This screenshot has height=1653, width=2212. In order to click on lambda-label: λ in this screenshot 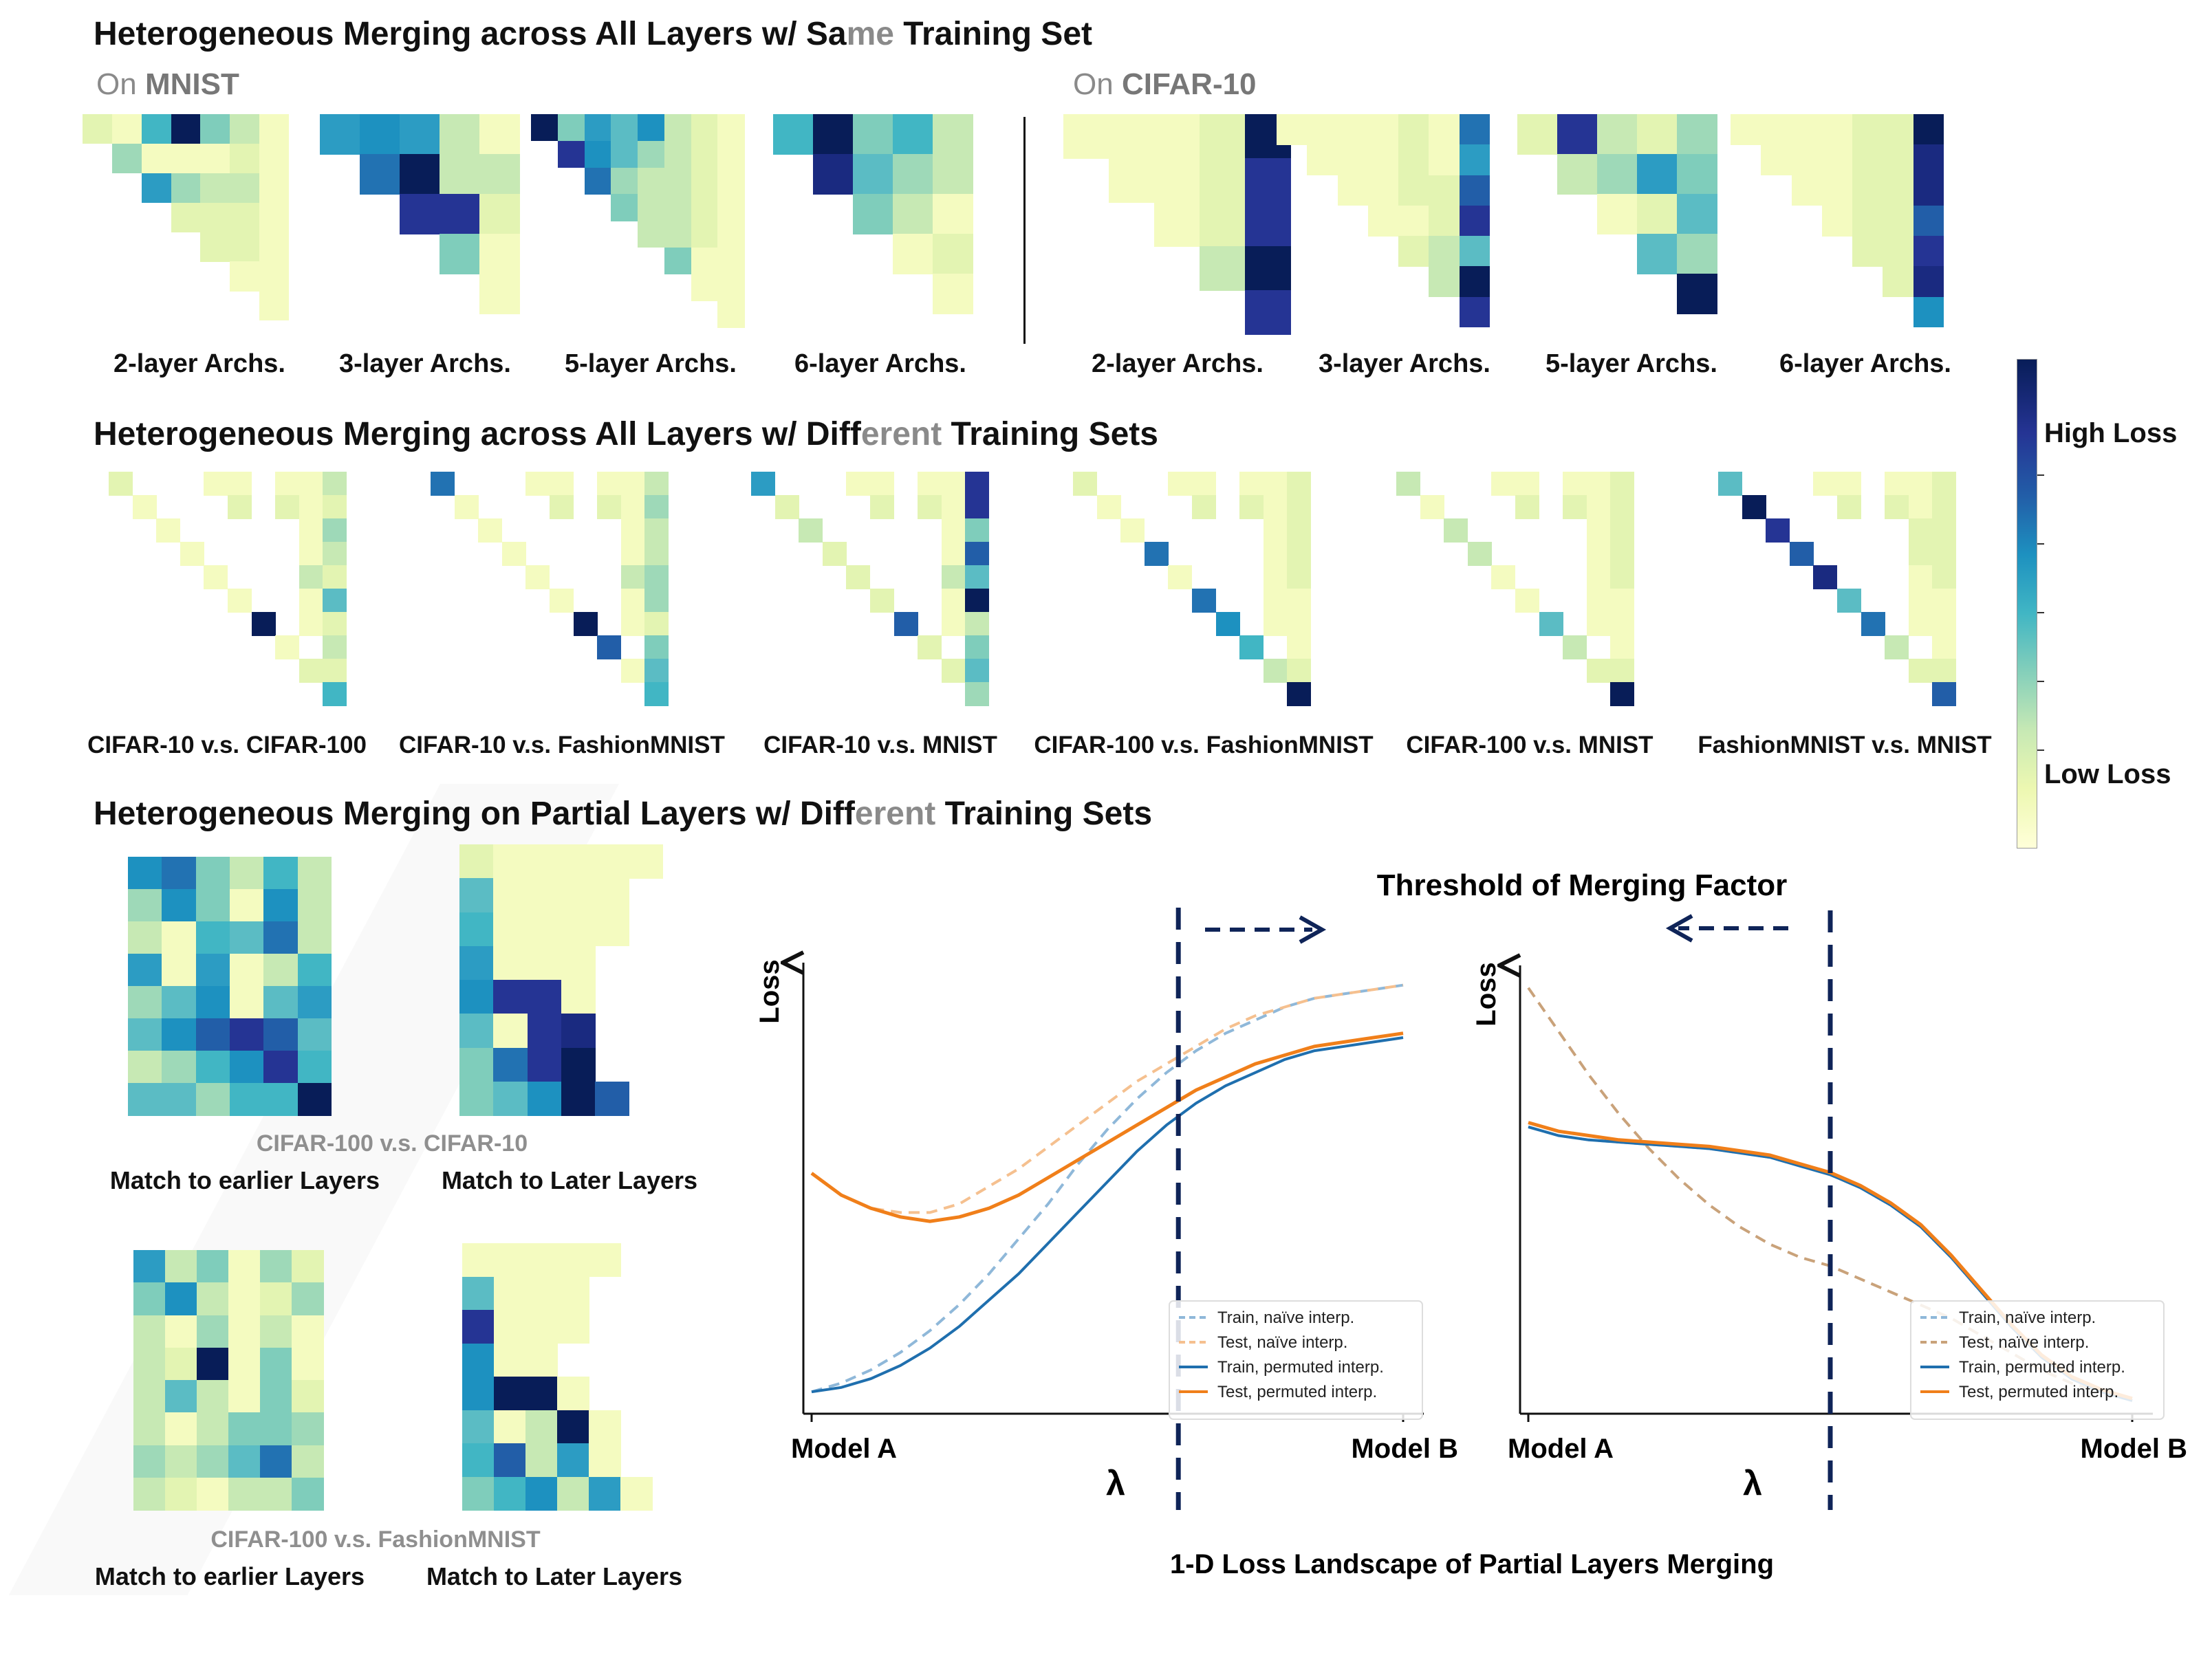, I will do `click(1115, 1483)`.